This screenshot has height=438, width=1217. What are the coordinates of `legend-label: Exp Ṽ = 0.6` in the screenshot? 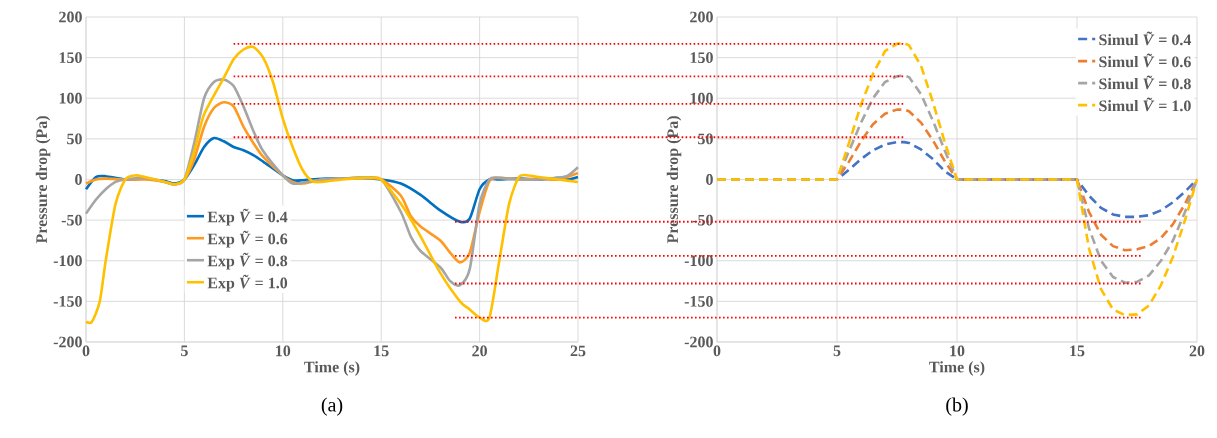 It's located at (247, 239).